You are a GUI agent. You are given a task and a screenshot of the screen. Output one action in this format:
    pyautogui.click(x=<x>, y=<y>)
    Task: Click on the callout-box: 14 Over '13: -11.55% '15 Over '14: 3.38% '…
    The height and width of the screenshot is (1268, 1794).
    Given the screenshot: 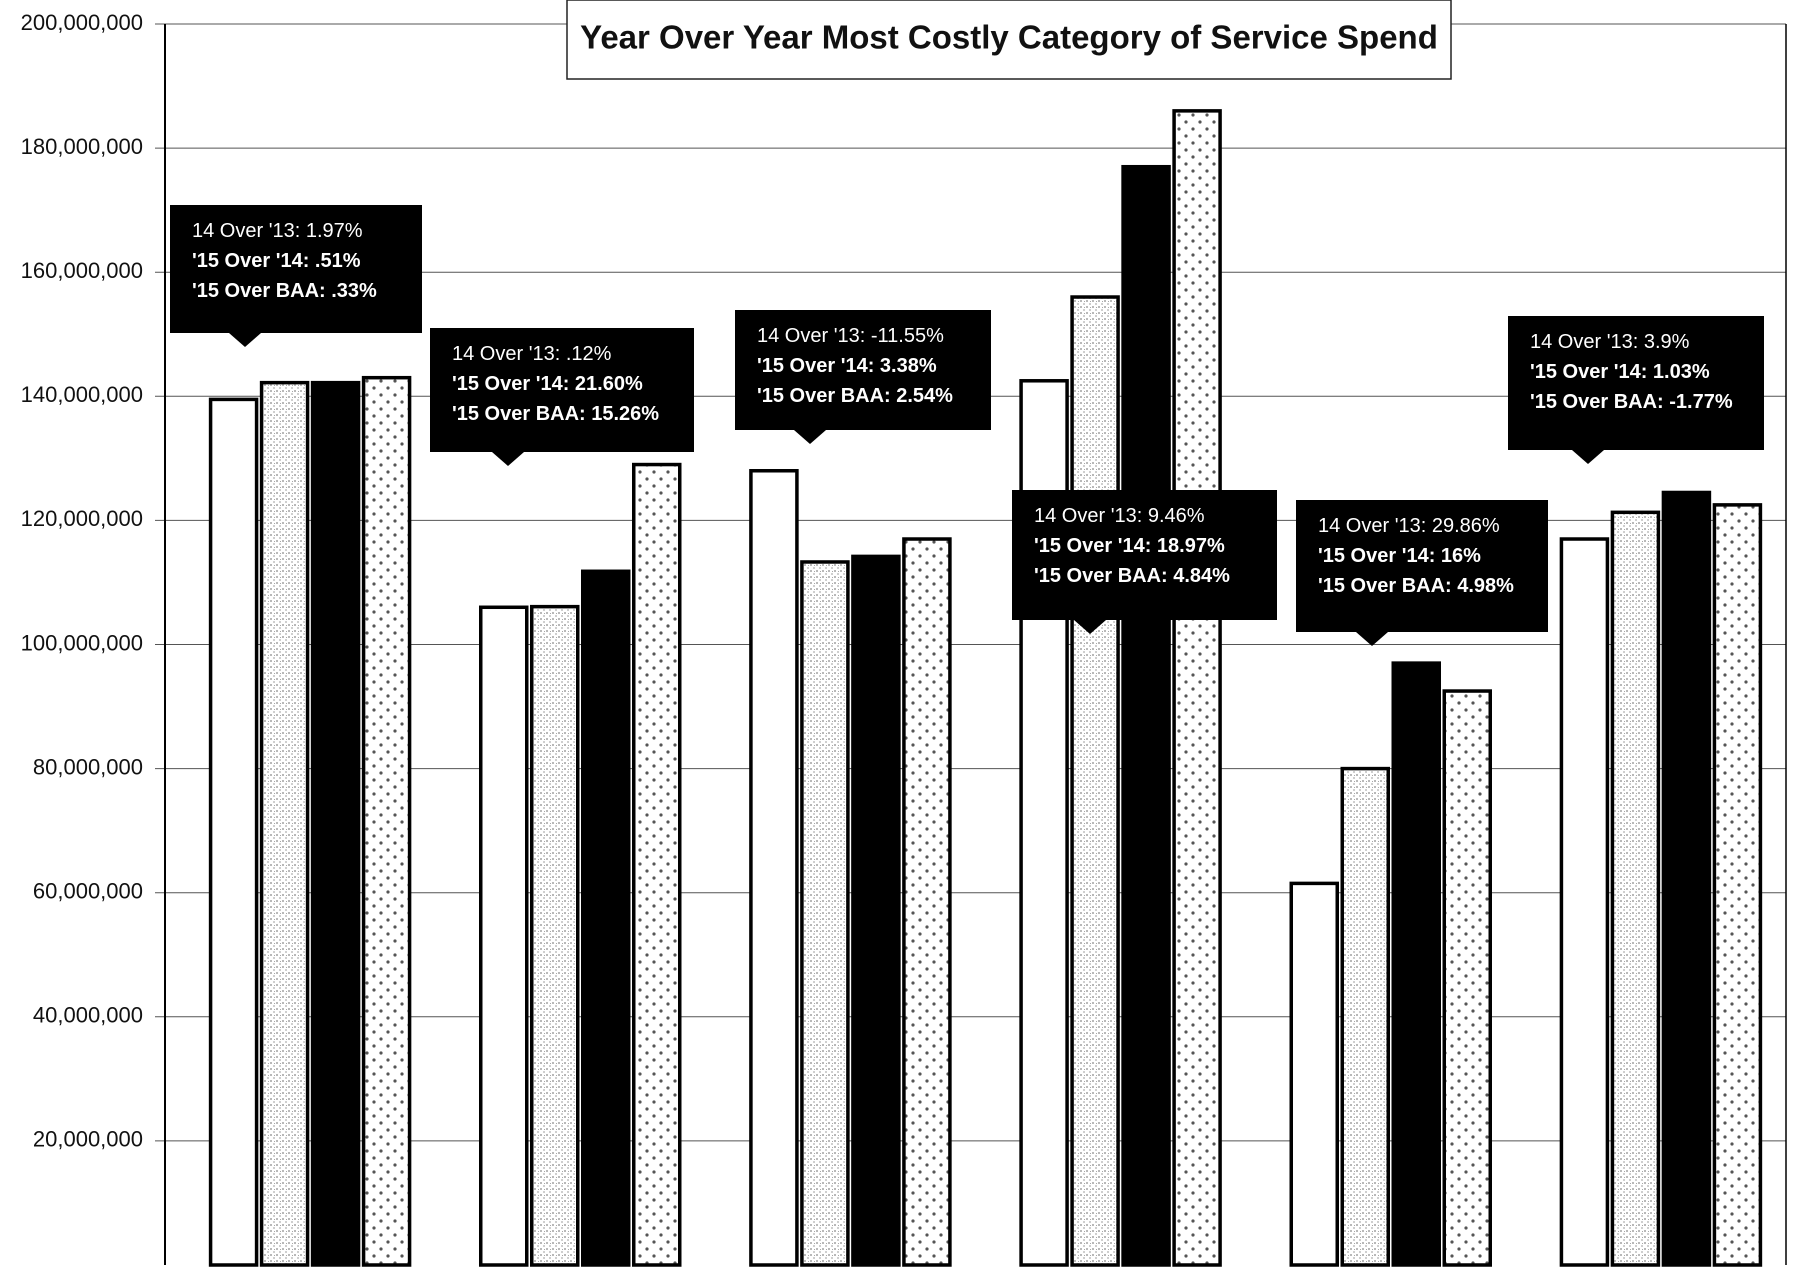 What is the action you would take?
    pyautogui.click(x=863, y=377)
    